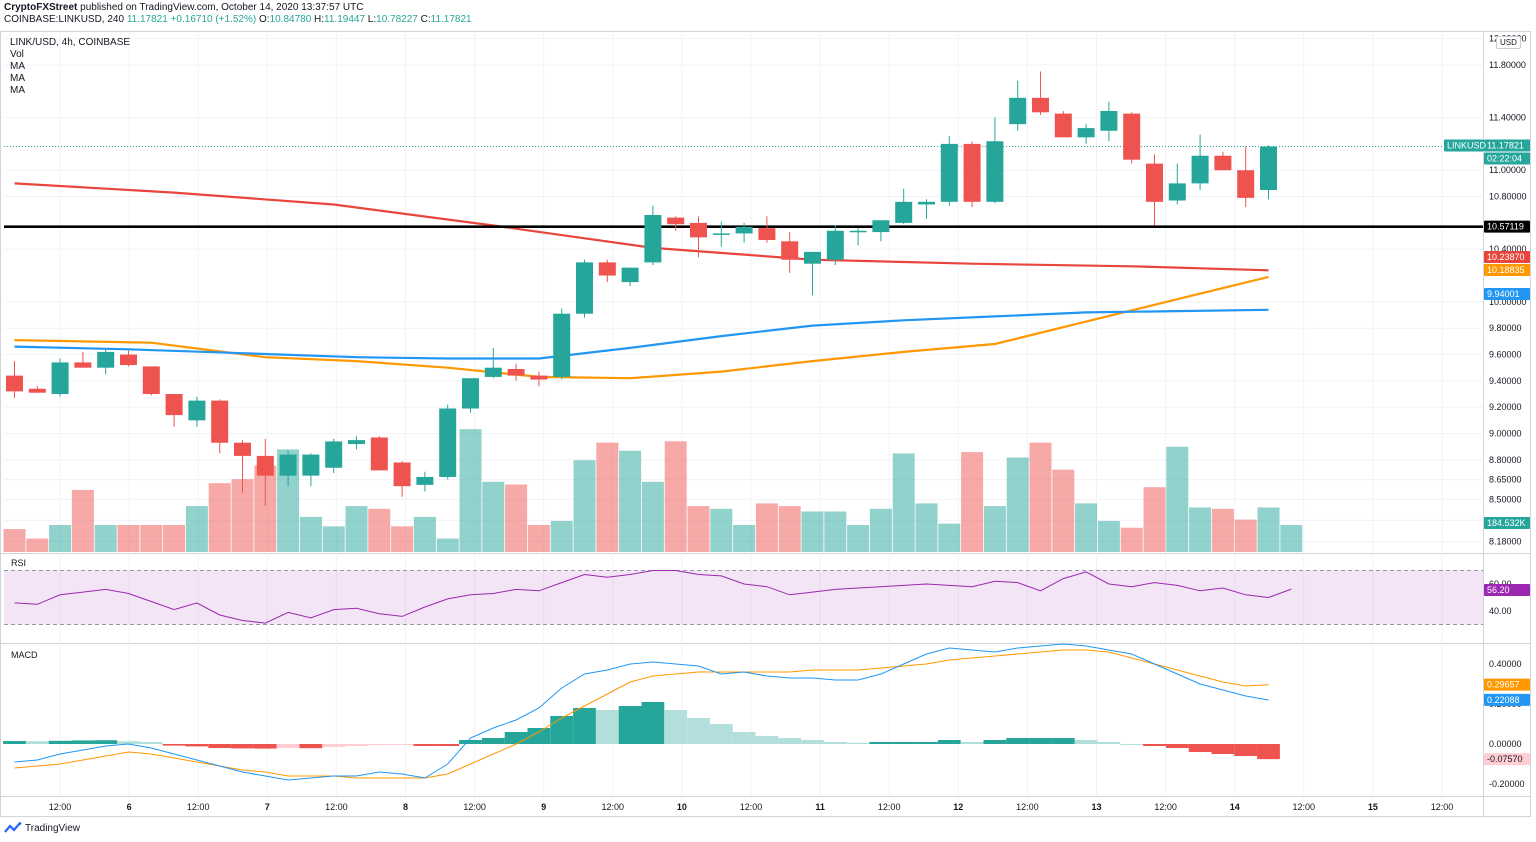 The width and height of the screenshot is (1536, 842). What do you see at coordinates (1507, 158) in the screenshot?
I see `countdown-tag: 02:22:04` at bounding box center [1507, 158].